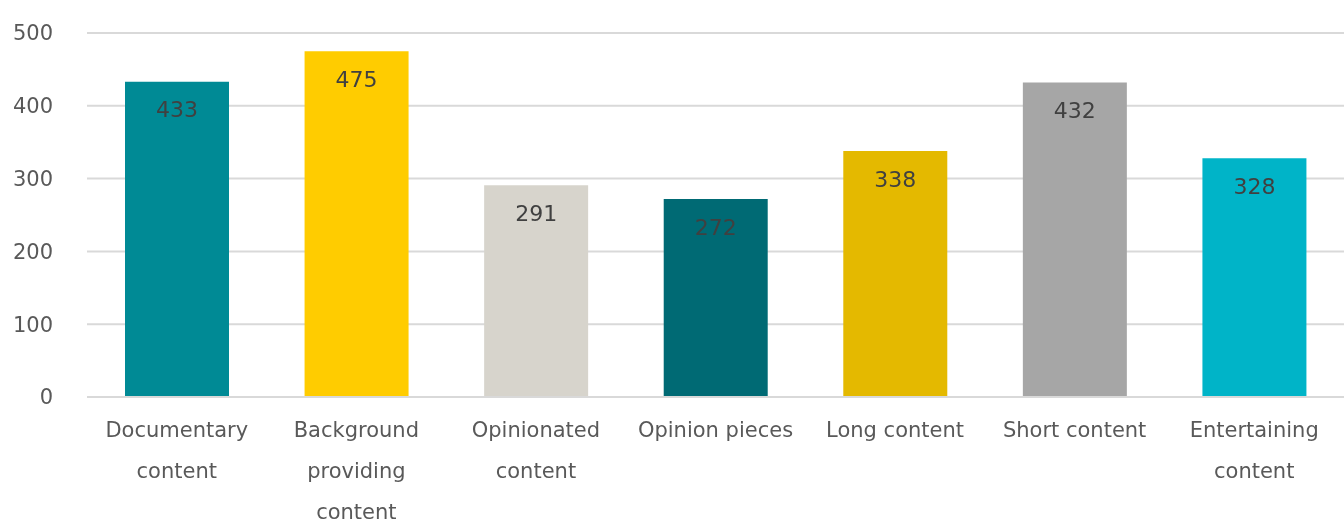 The height and width of the screenshot is (529, 1344). What do you see at coordinates (32, 106) in the screenshot?
I see `y-tick-label: 400` at bounding box center [32, 106].